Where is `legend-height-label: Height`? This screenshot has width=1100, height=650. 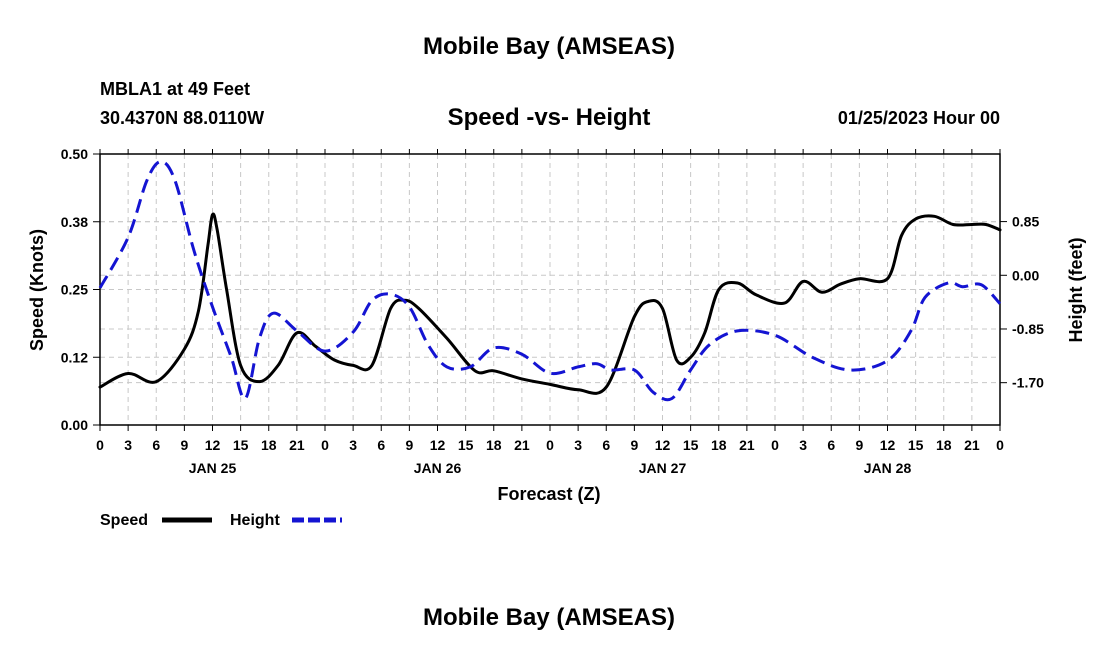
legend-height-label: Height is located at coordinates (255, 520).